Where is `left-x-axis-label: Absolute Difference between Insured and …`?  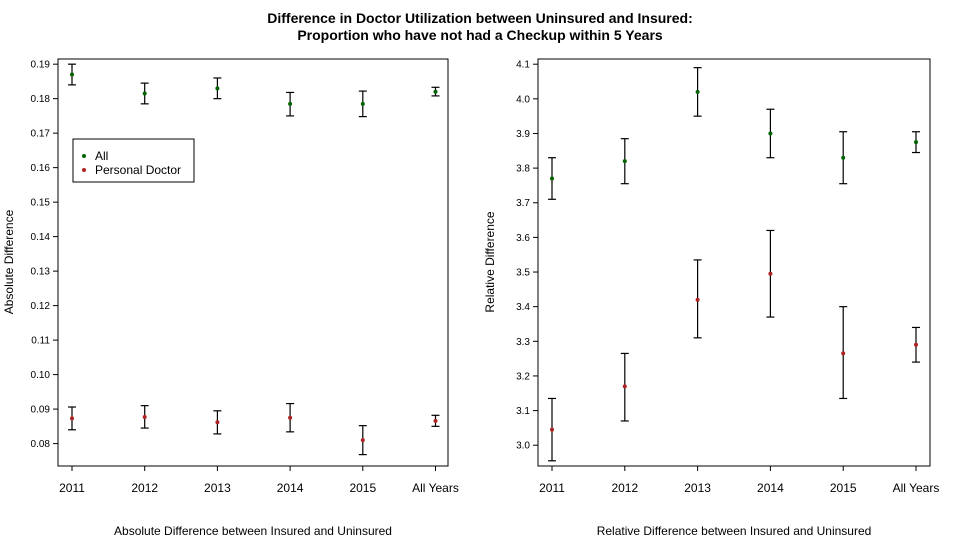 left-x-axis-label: Absolute Difference between Insured and … is located at coordinates (253, 531).